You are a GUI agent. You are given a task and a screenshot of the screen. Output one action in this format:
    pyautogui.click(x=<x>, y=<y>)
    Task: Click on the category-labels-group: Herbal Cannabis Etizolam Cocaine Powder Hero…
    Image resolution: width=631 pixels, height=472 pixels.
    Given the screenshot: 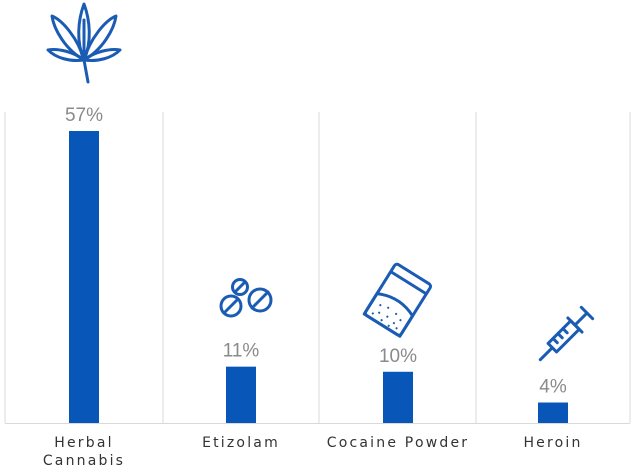 What is the action you would take?
    pyautogui.click(x=312, y=452)
    